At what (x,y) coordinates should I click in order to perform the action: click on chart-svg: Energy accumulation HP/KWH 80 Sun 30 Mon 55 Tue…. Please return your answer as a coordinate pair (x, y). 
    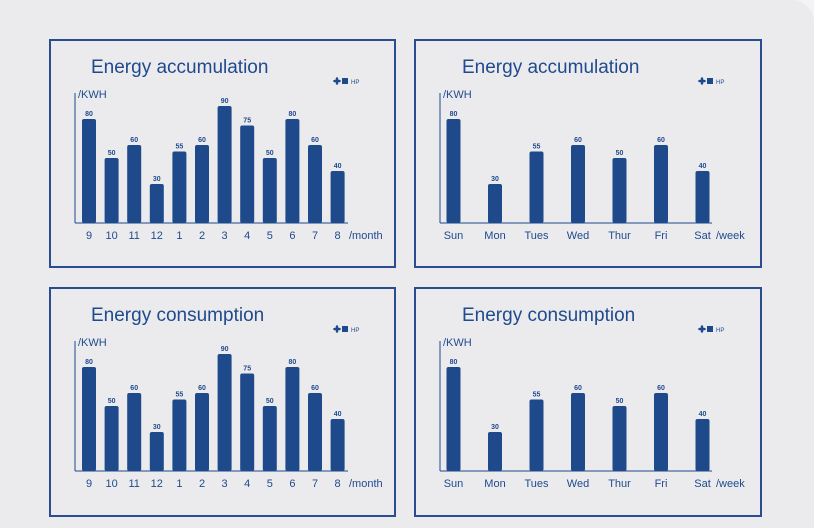
    Looking at the image, I should click on (592, 149).